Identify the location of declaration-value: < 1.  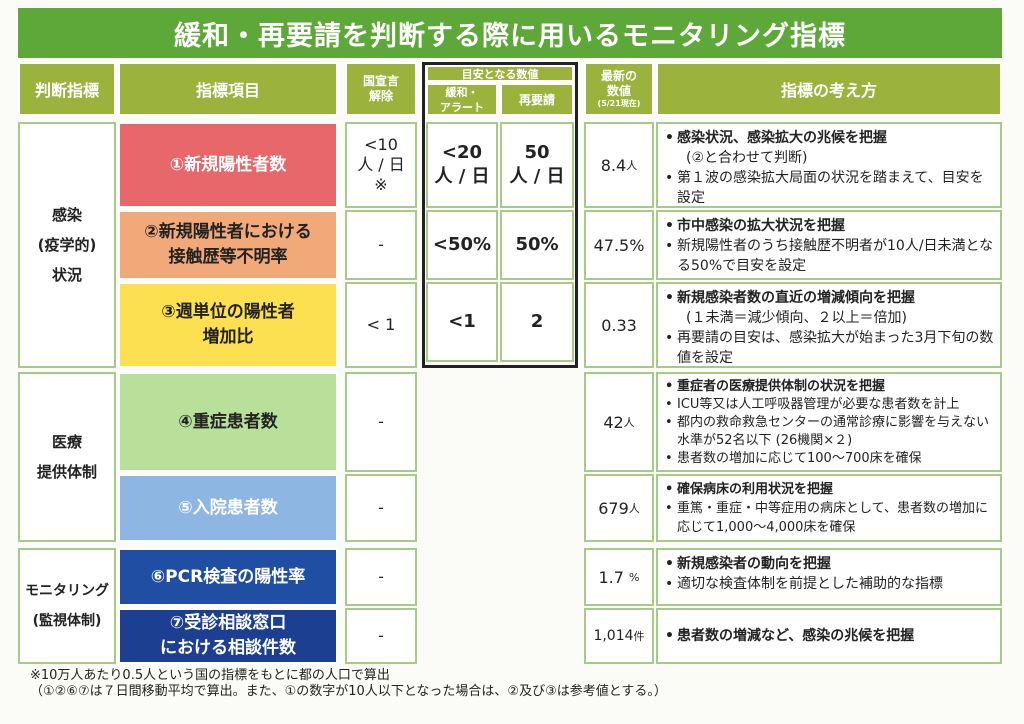
(381, 325).